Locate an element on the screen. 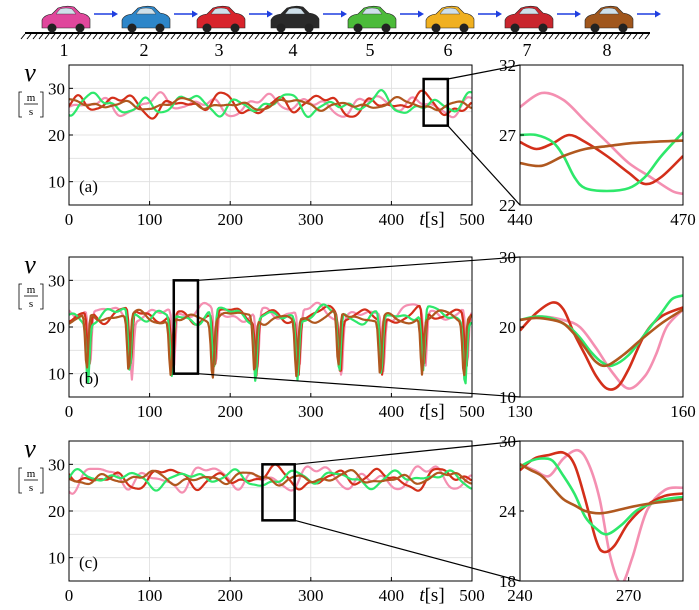  inset-y-tick-label: 30 is located at coordinates (507, 441).